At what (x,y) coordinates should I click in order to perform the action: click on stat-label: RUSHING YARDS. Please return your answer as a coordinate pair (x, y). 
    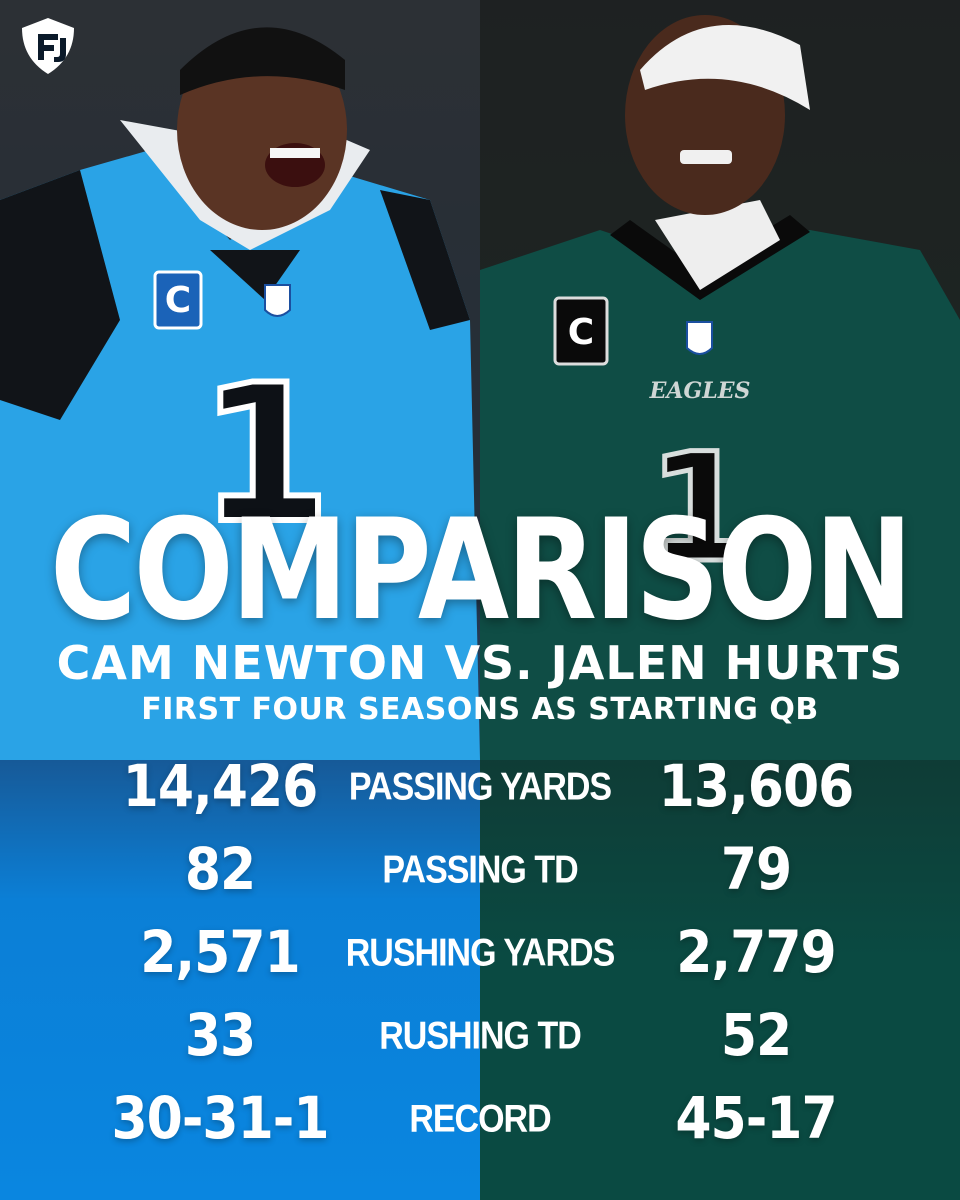
    Looking at the image, I should click on (480, 953).